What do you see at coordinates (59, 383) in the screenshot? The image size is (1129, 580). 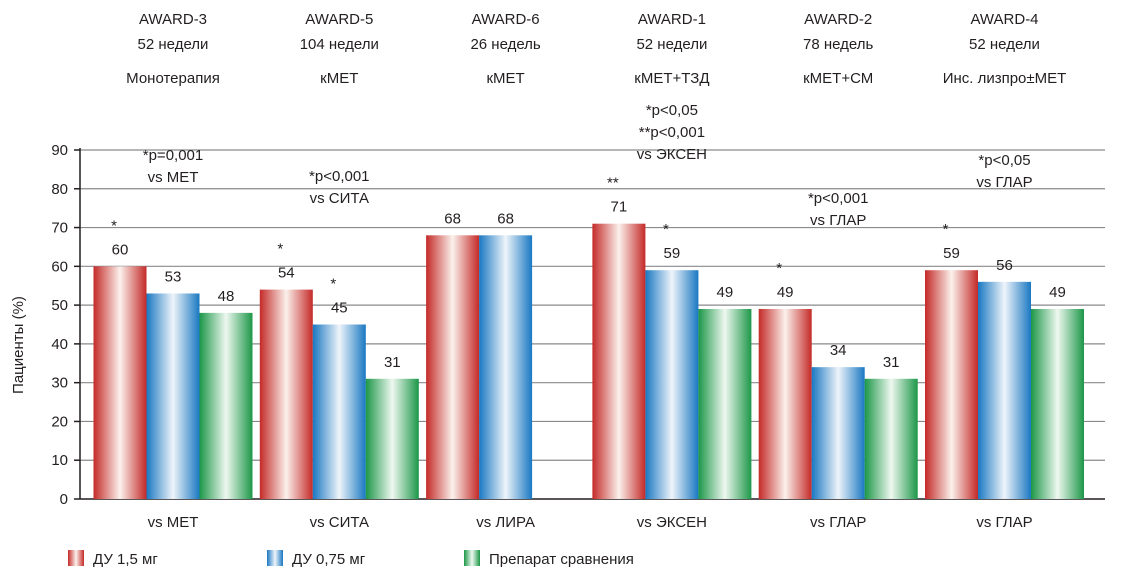 I see `y-tick-label: 30` at bounding box center [59, 383].